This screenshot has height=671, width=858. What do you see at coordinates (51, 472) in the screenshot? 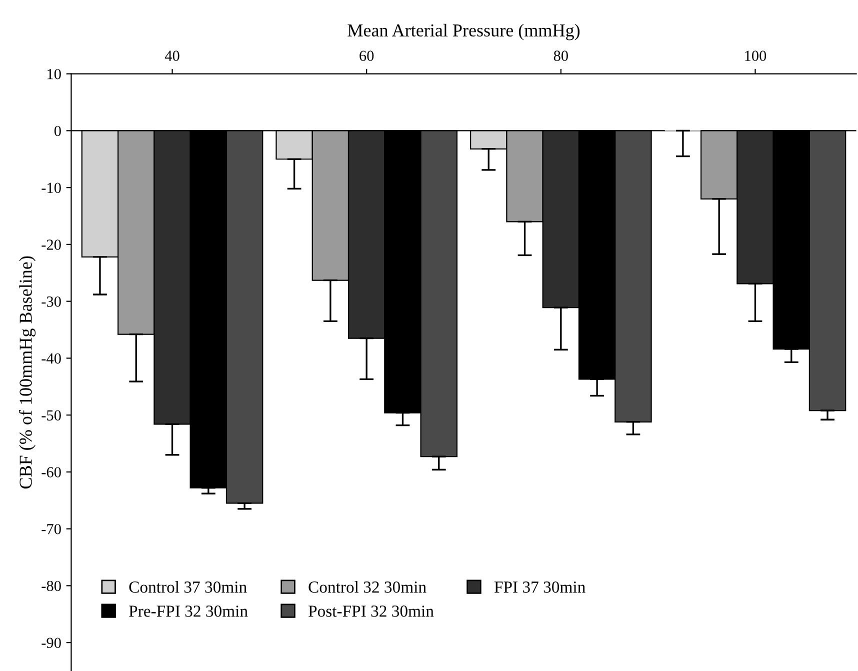
I see `y-tick-label: -60` at bounding box center [51, 472].